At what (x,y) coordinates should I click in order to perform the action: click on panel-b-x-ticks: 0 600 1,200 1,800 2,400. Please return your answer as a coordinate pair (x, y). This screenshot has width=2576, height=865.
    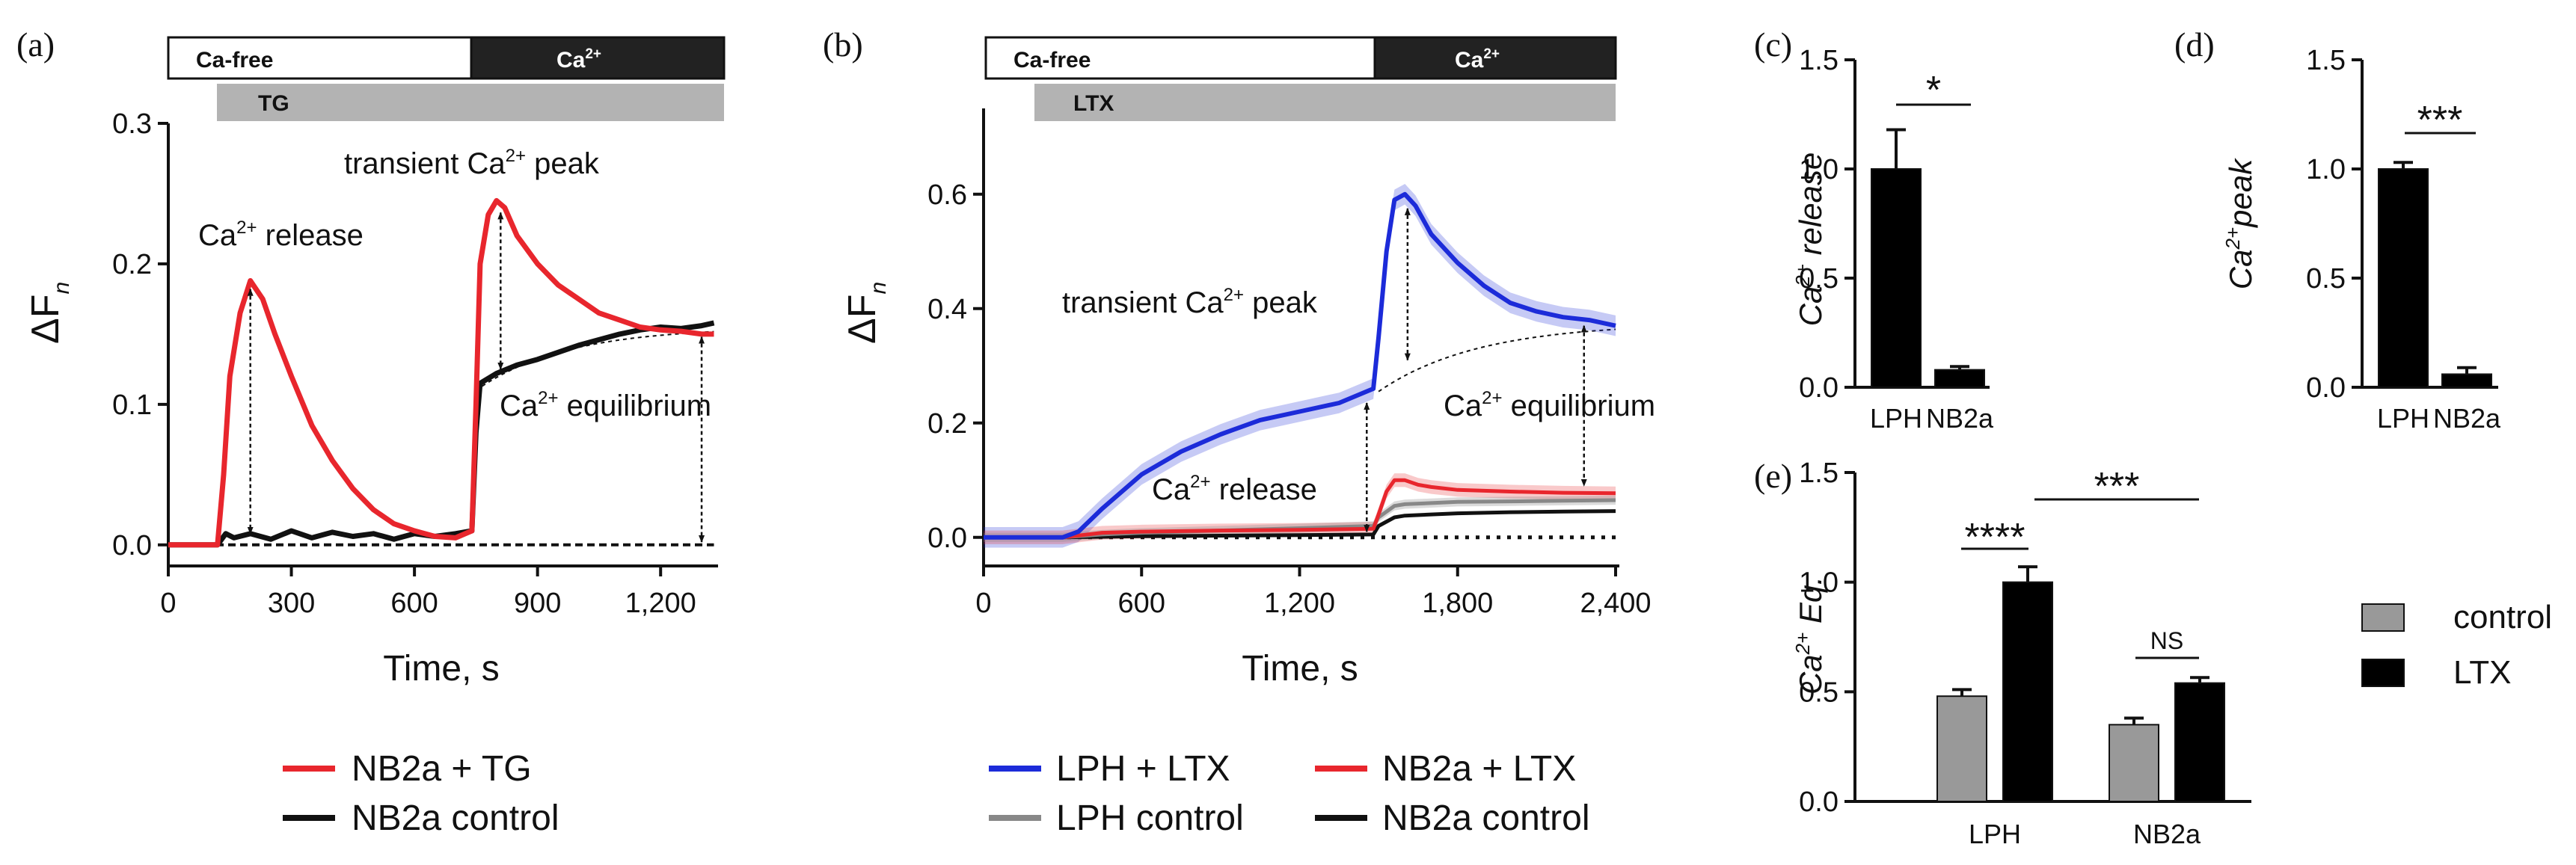
    Looking at the image, I should click on (1313, 592).